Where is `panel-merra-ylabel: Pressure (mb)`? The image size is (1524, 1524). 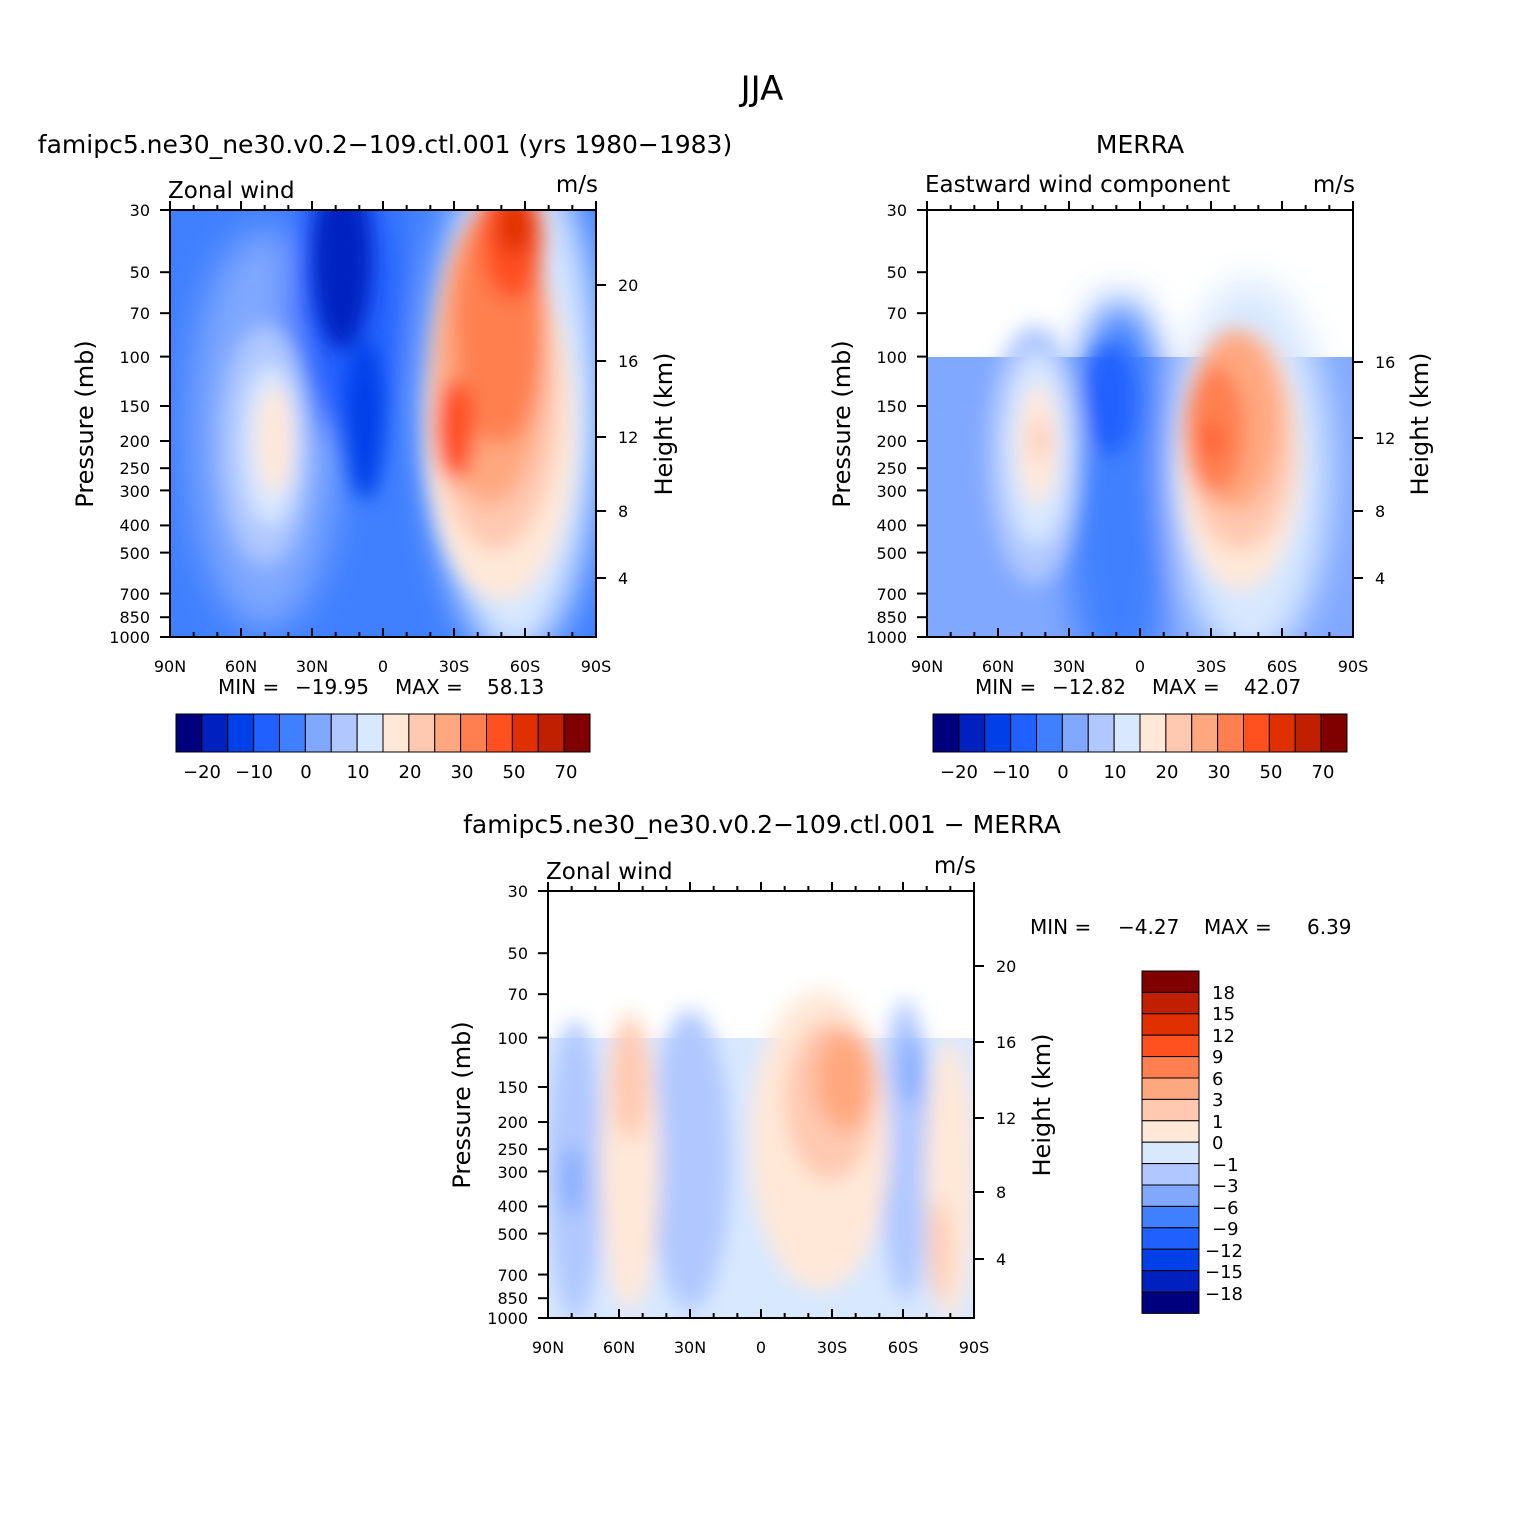 panel-merra-ylabel: Pressure (mb) is located at coordinates (842, 423).